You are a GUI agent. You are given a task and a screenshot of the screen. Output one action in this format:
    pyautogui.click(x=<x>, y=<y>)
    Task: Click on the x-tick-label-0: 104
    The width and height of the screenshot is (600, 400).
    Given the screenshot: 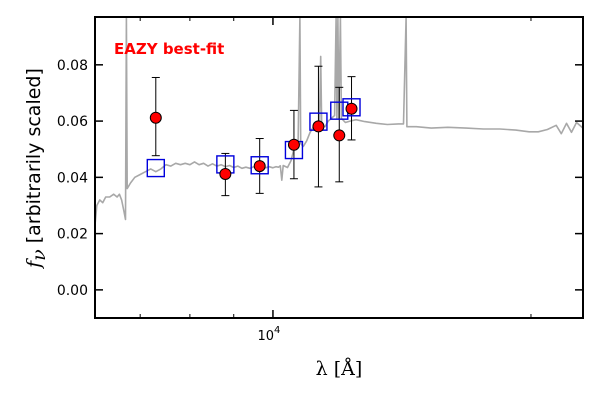 What is the action you would take?
    pyautogui.click(x=268, y=334)
    